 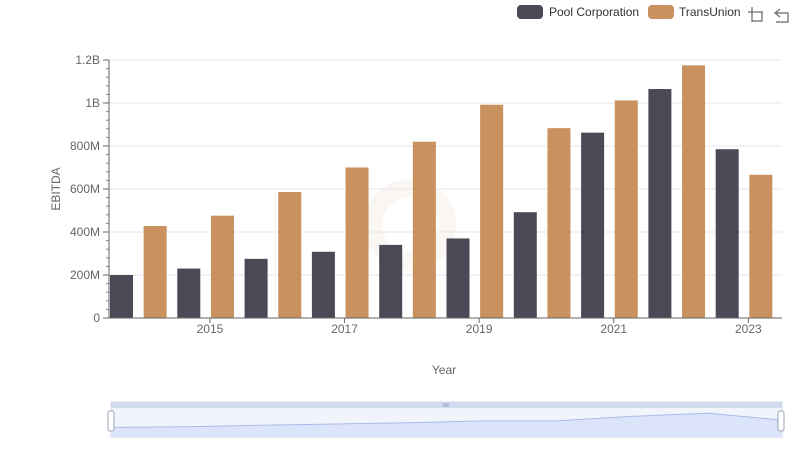 I want to click on reset-zoom-icon, so click(x=781, y=15).